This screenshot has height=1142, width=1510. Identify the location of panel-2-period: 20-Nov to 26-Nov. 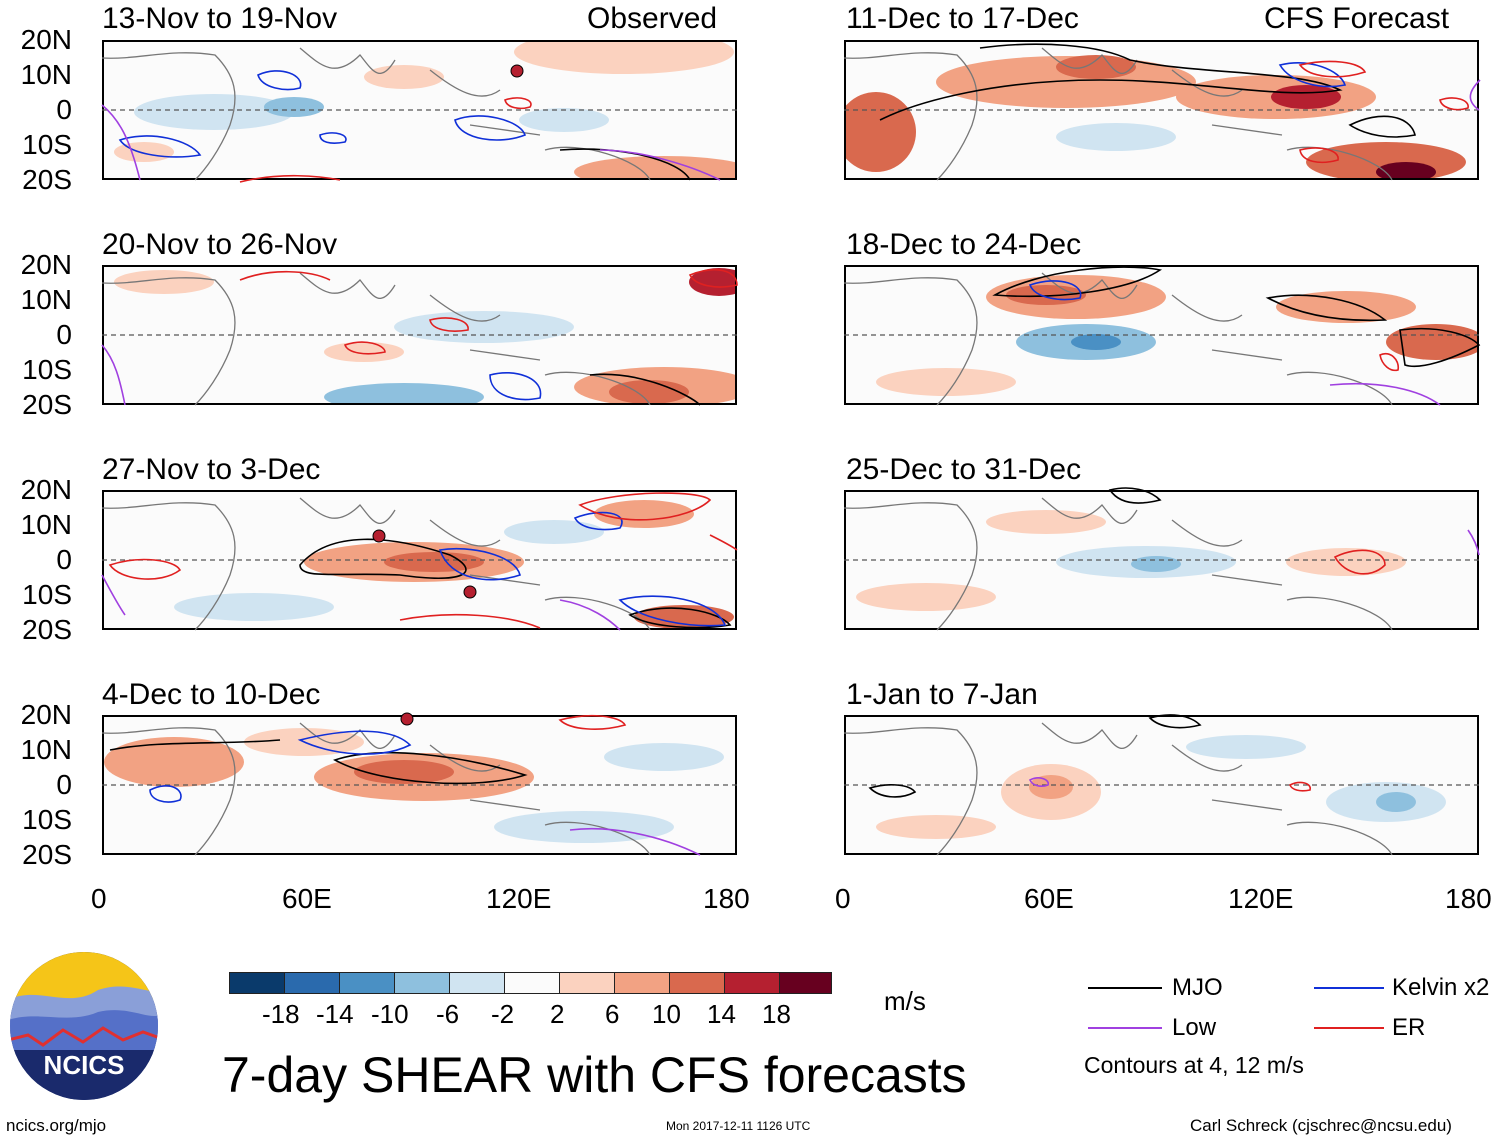
(220, 244).